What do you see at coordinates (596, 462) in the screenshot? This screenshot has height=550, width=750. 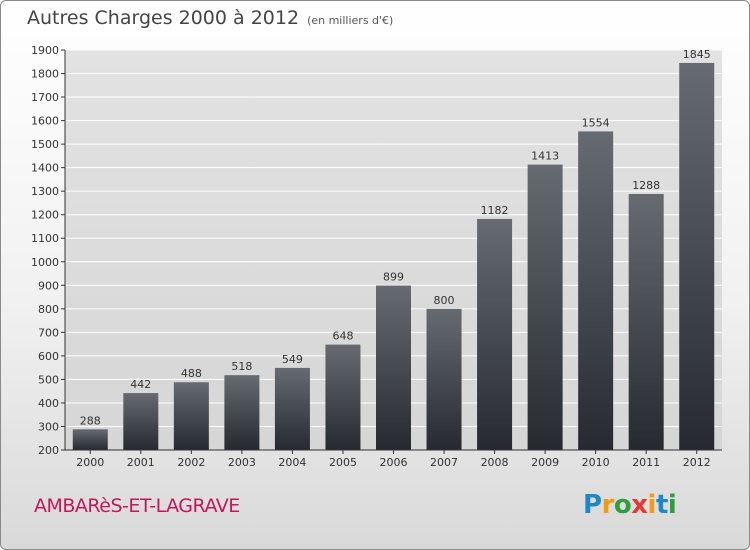 I see `x-tick-label: 2010` at bounding box center [596, 462].